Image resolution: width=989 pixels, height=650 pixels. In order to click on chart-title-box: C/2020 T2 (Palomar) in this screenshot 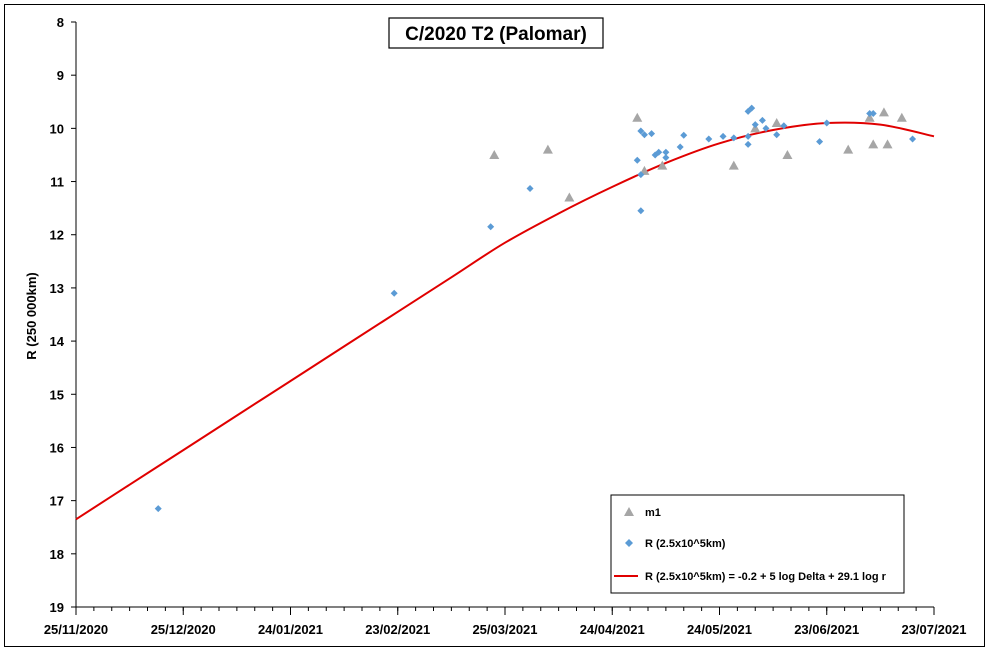, I will do `click(496, 33)`.